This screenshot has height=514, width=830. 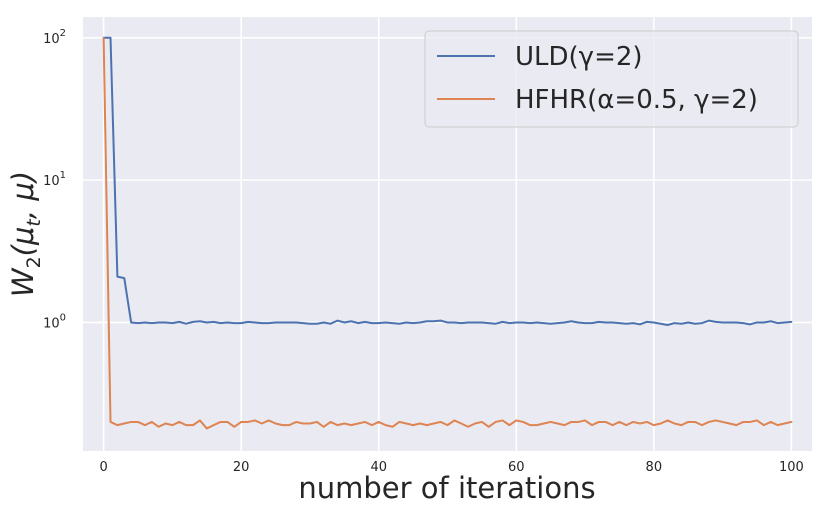 I want to click on y-axis-label-tail: , μ), so click(x=23, y=195).